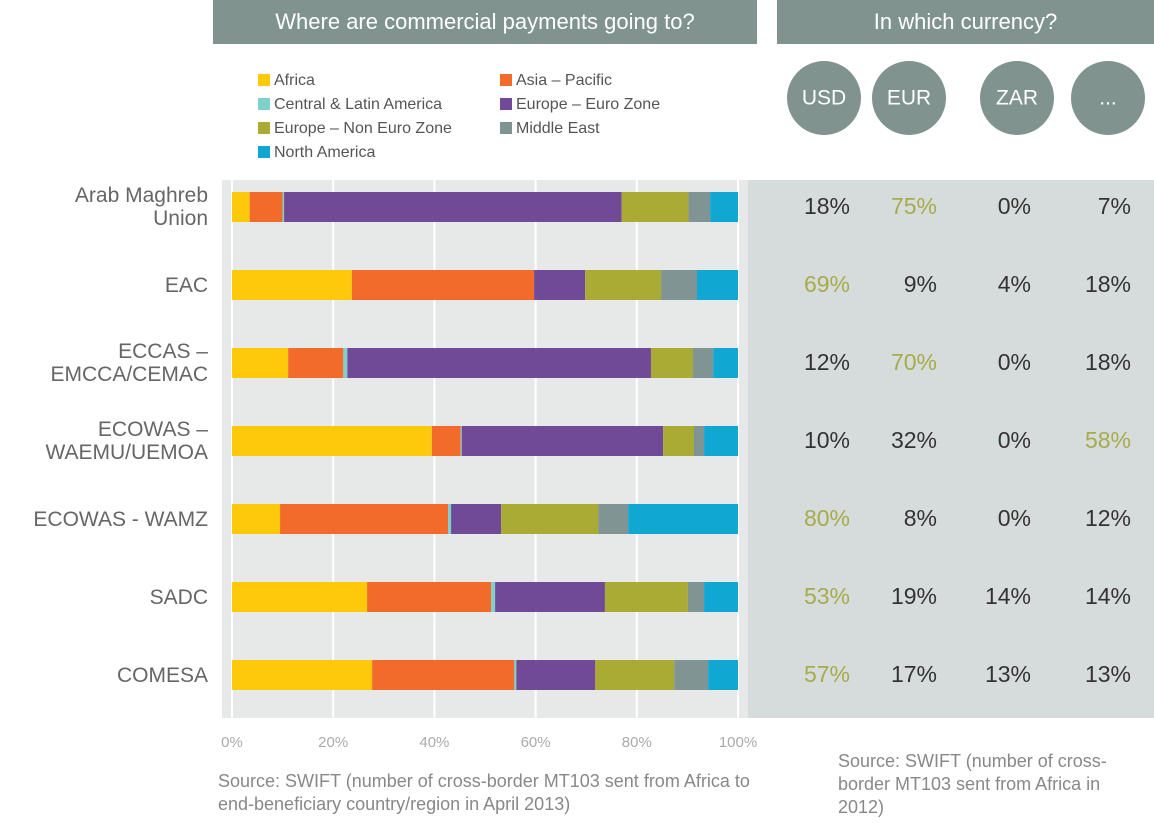 This screenshot has height=823, width=1154. Describe the element at coordinates (914, 440) in the screenshot. I see `currency-share: 32%` at that location.